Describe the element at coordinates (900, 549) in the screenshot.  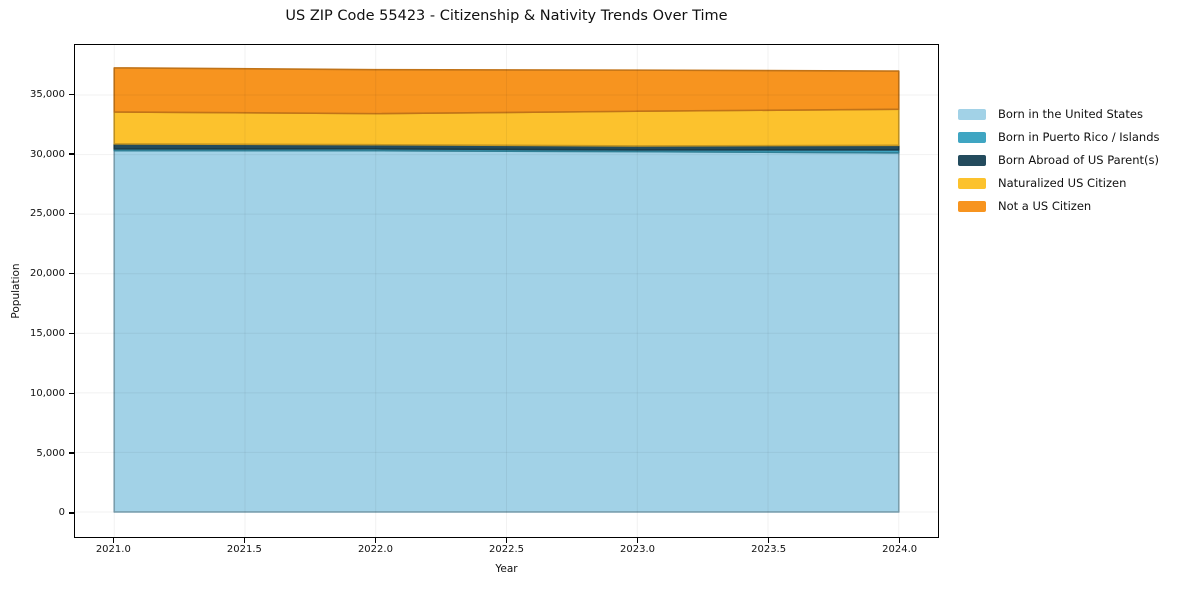
I see `x-tick-label-2024.0: 2024.0` at that location.